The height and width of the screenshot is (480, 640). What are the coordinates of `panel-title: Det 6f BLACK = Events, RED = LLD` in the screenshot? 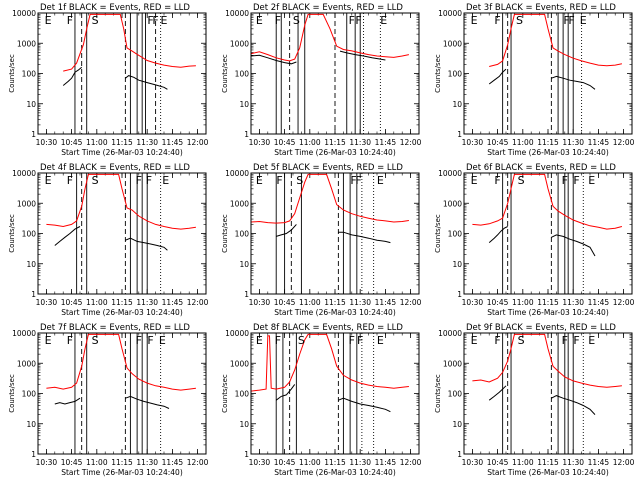 It's located at (541, 168).